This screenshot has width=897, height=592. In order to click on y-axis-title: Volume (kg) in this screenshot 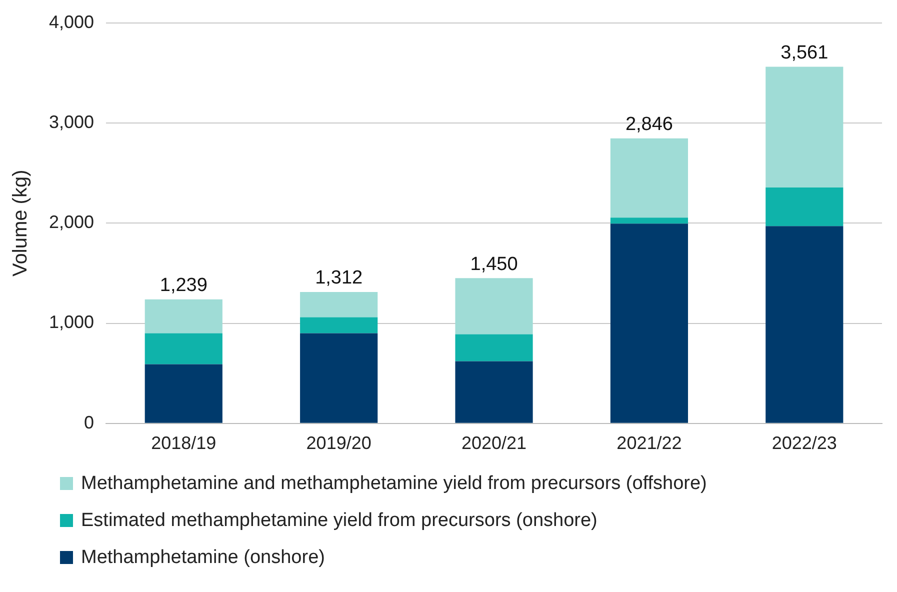, I will do `click(21, 223)`.